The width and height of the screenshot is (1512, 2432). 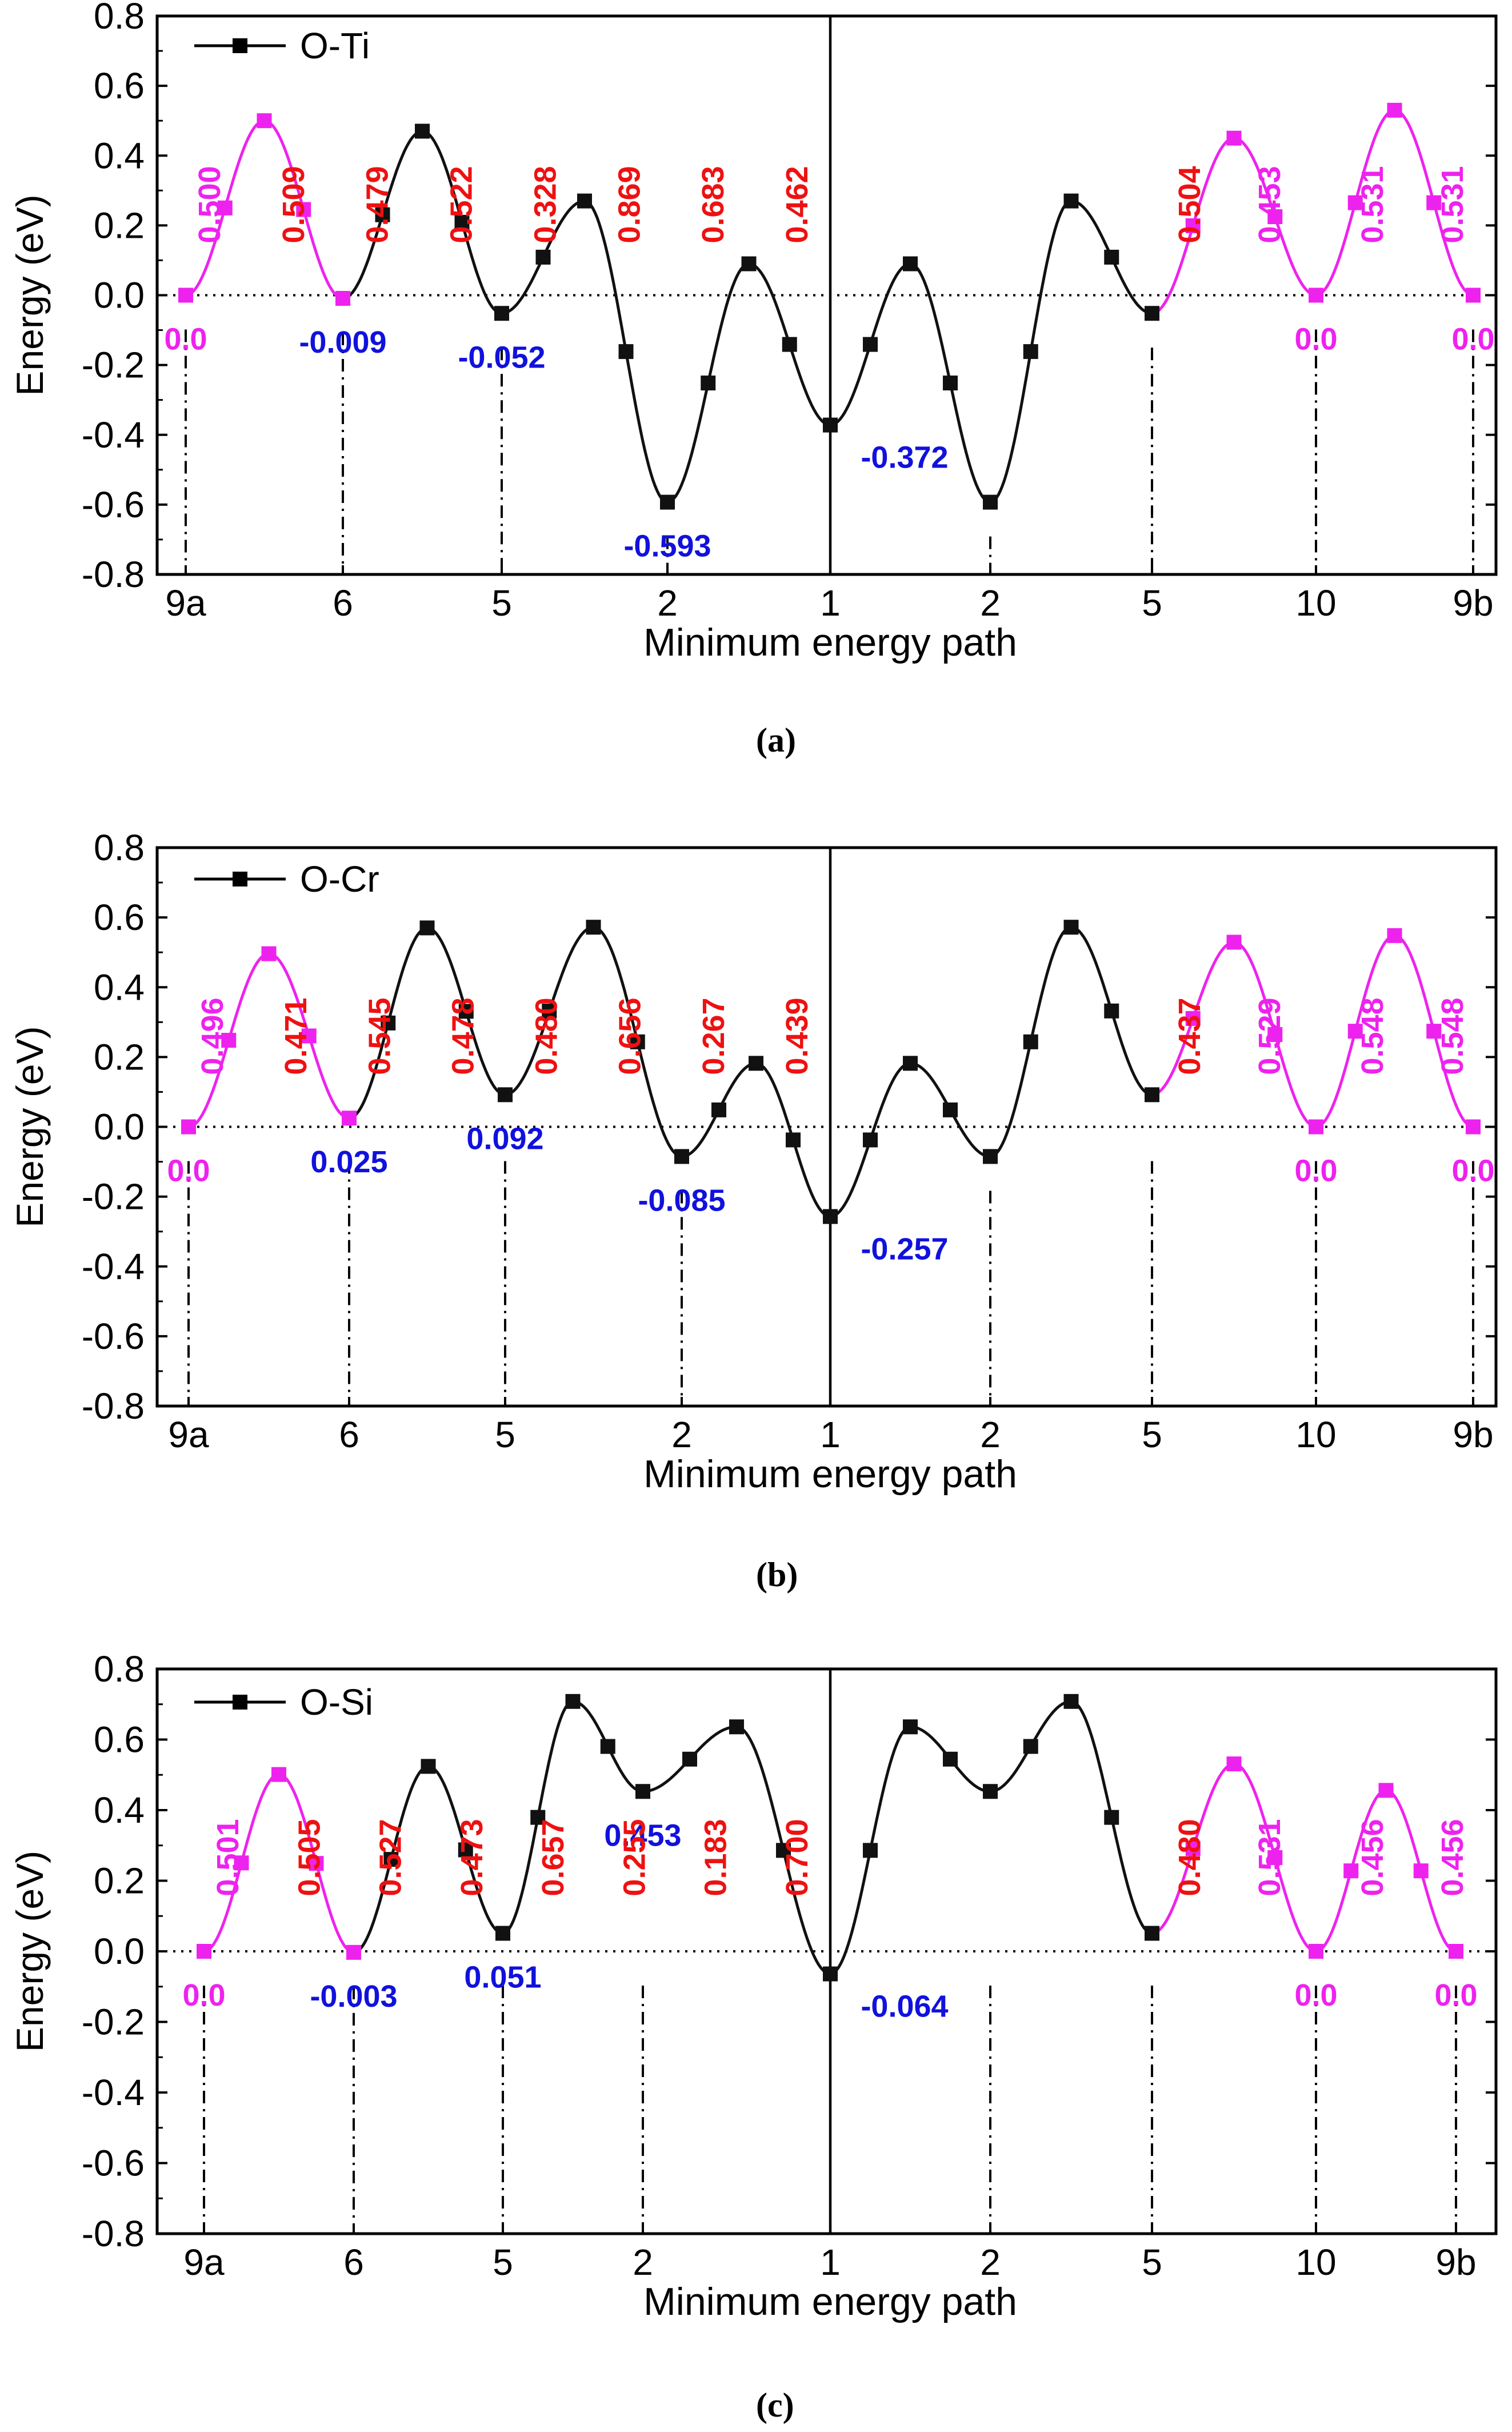 I want to click on minimum-value-label: -0.085, so click(x=681, y=1200).